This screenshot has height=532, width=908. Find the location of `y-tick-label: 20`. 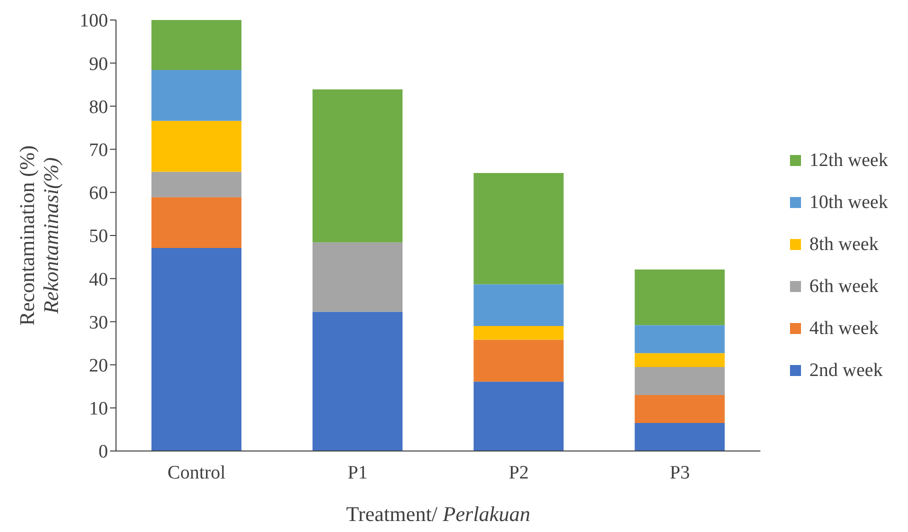

y-tick-label: 20 is located at coordinates (98, 366).